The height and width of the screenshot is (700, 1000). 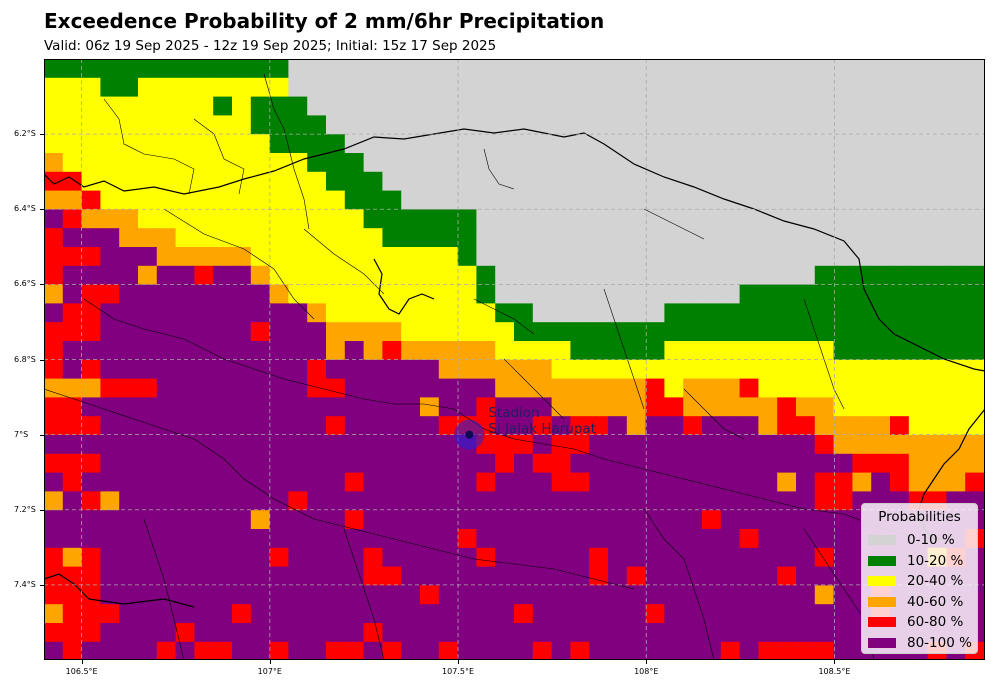 I want to click on legend-item: 0-10 %, so click(x=911, y=540).